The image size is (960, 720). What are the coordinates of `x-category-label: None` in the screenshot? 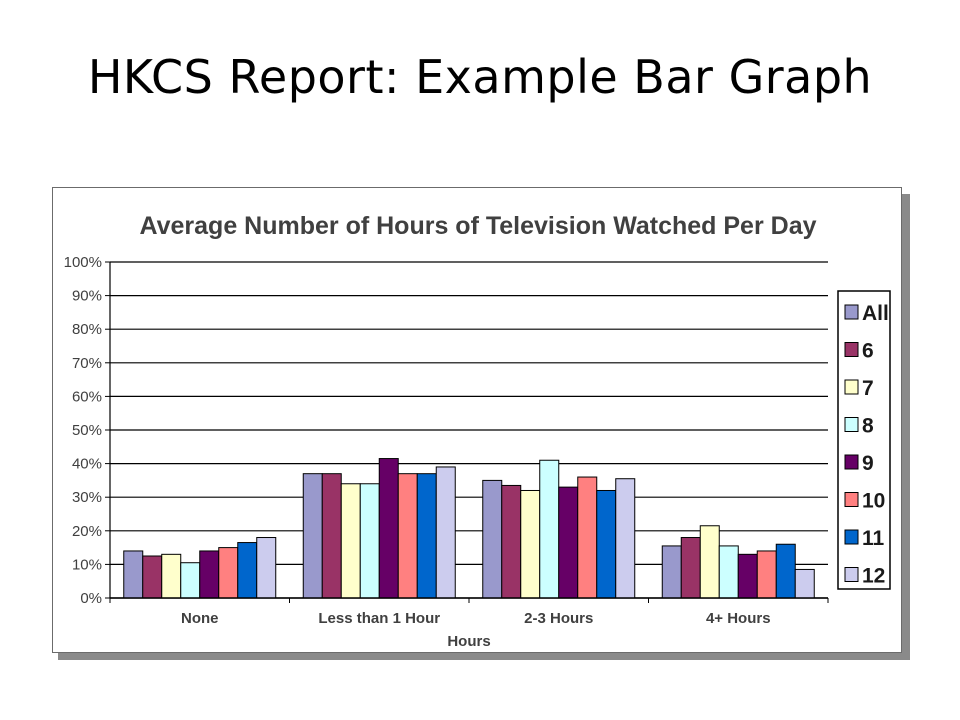 It's located at (200, 618).